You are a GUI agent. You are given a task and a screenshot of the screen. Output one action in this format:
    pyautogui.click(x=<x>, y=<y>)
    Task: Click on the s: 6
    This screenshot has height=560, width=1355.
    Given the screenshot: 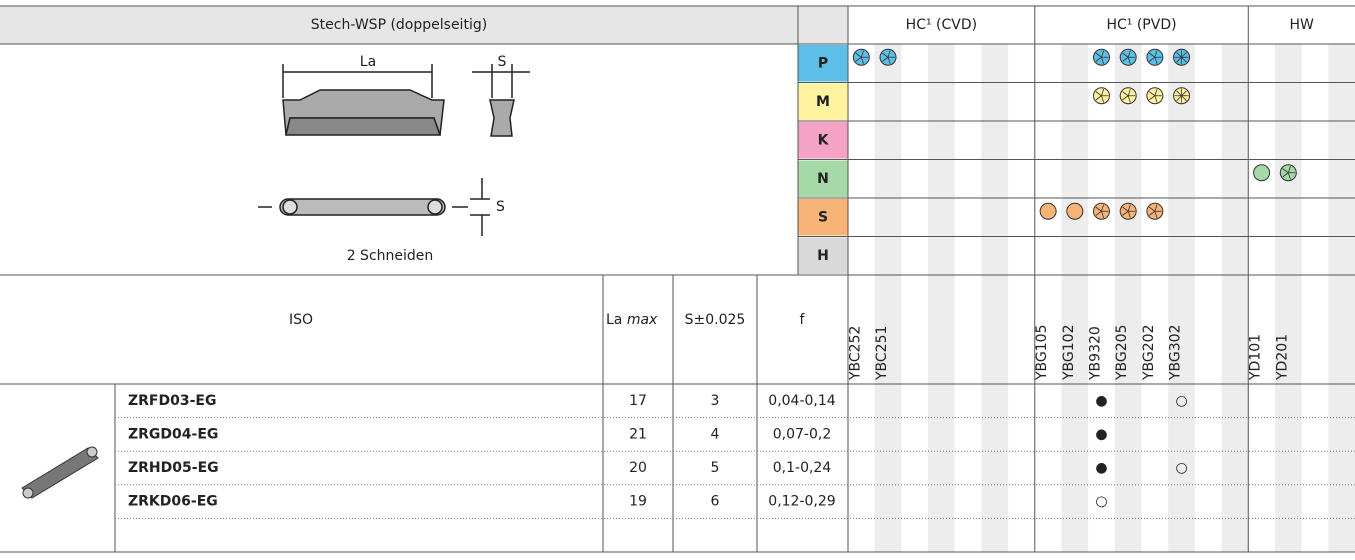 What is the action you would take?
    pyautogui.click(x=715, y=502)
    